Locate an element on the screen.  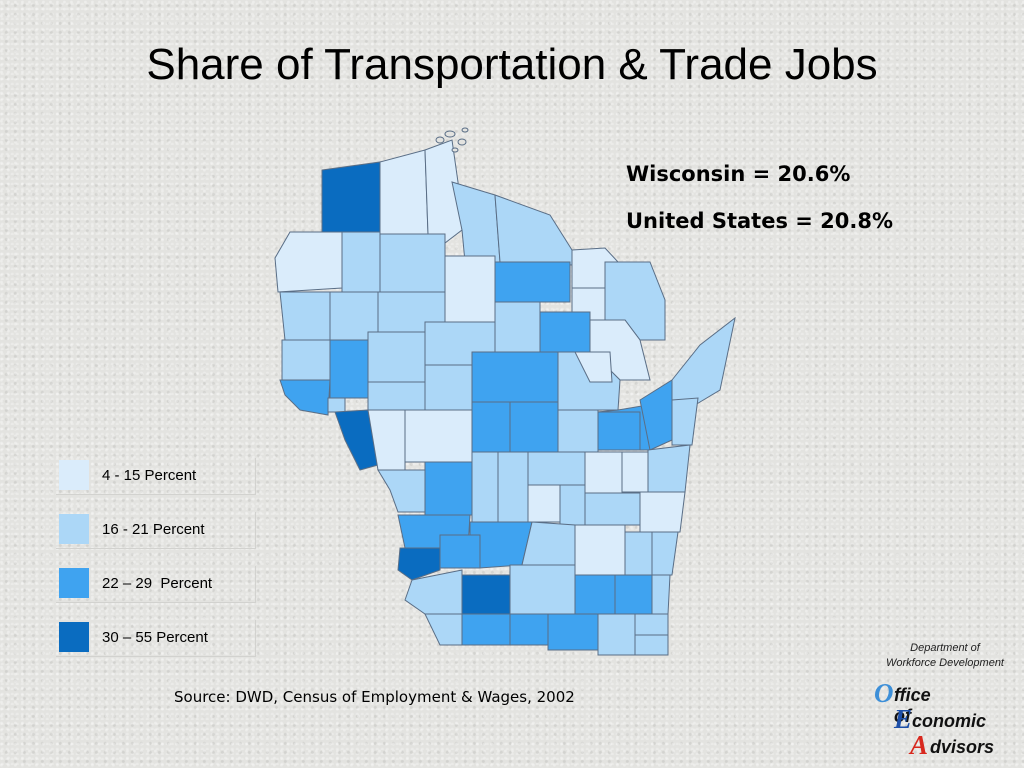
county-vilas is located at coordinates (533, 230).